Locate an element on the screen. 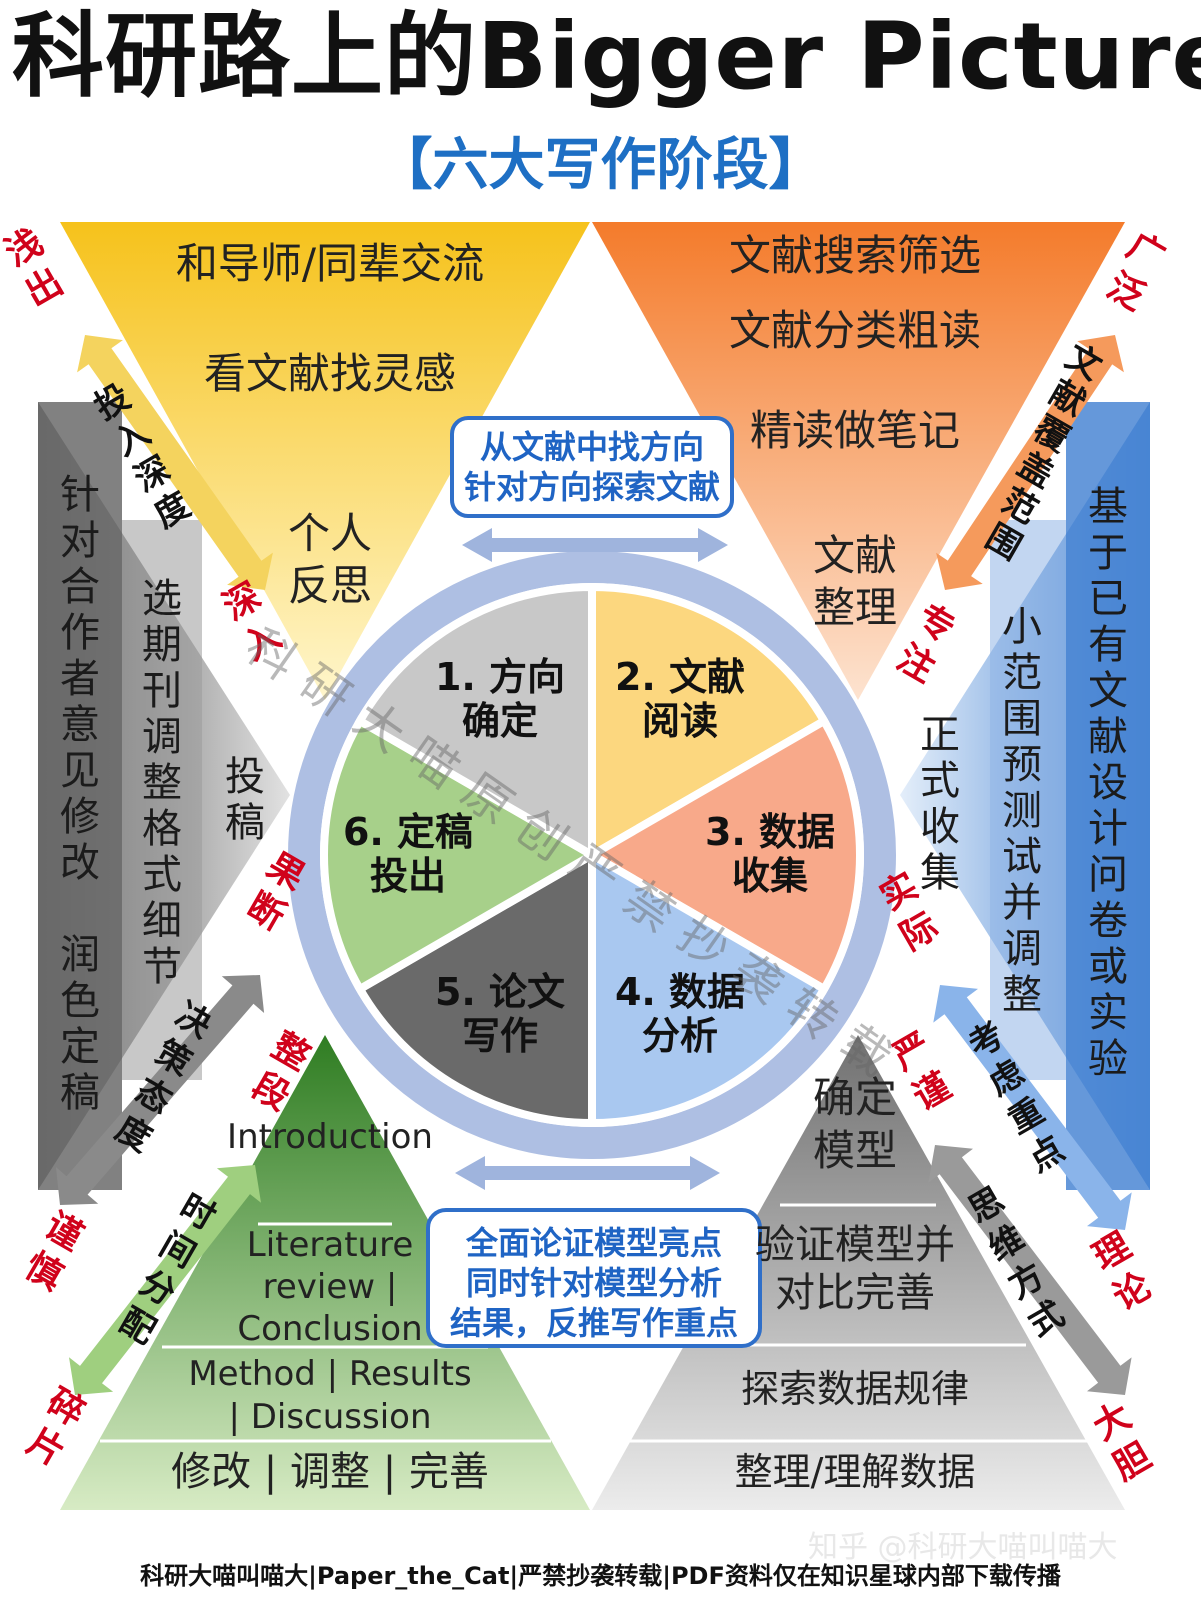  right-col-2: 围 is located at coordinates (1022, 719).